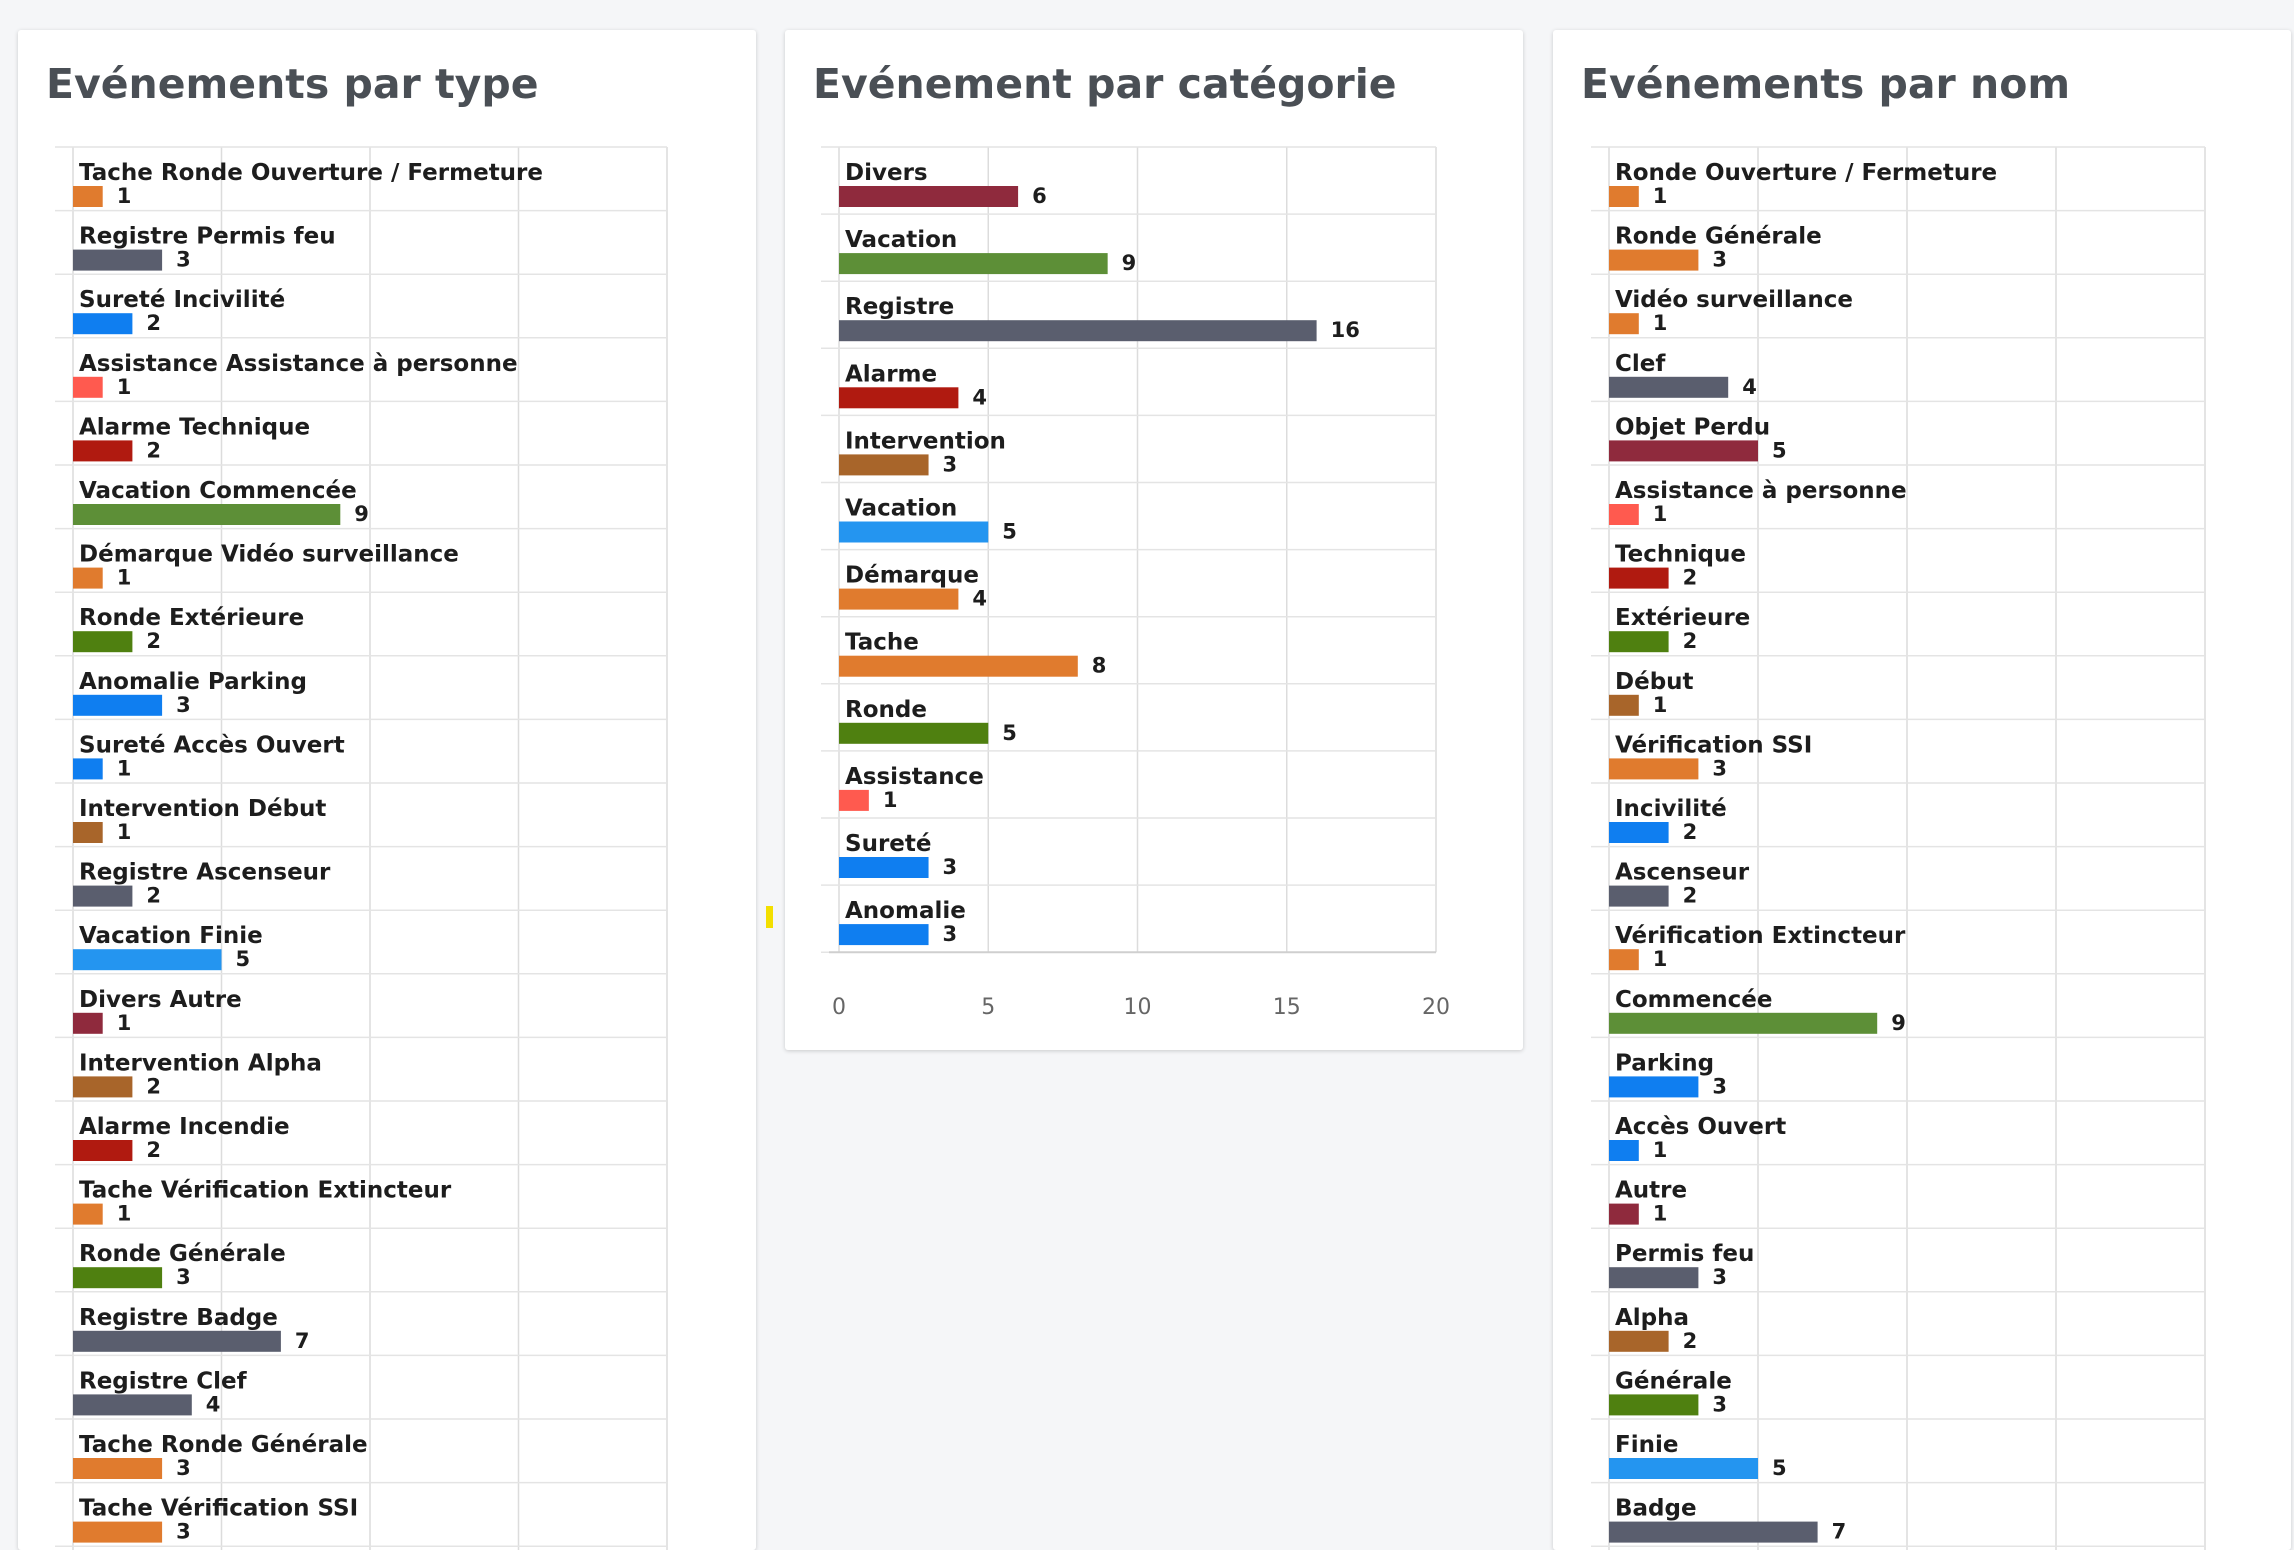  Describe the element at coordinates (160, 1000) in the screenshot. I see `category-label: Divers Autre` at that location.